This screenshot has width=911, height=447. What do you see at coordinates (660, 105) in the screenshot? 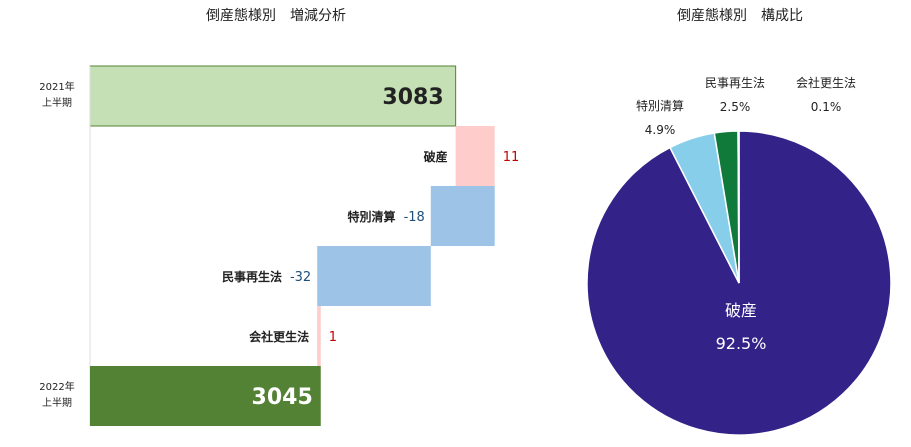
I see `pie-label-name: 特別清算` at bounding box center [660, 105].